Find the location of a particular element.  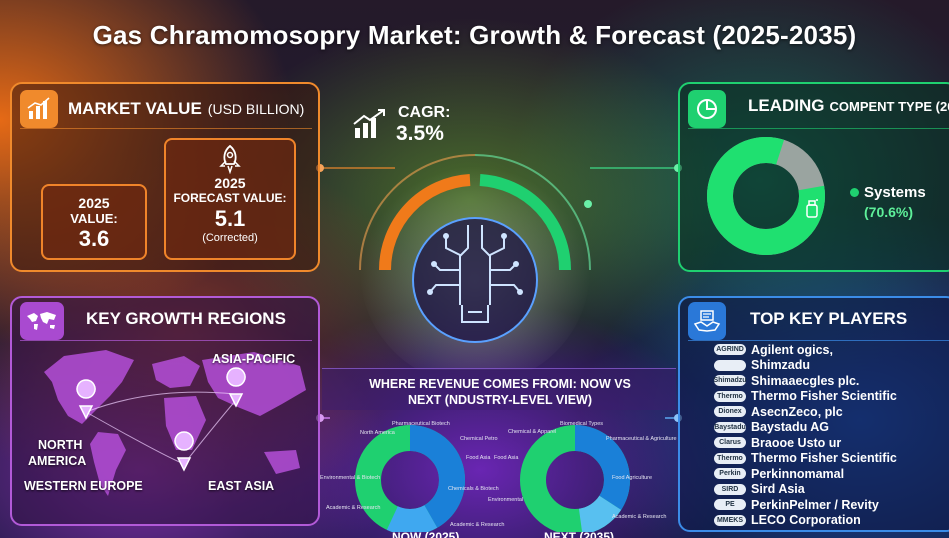

next-label-7: Academic & Research is located at coordinates (639, 517).